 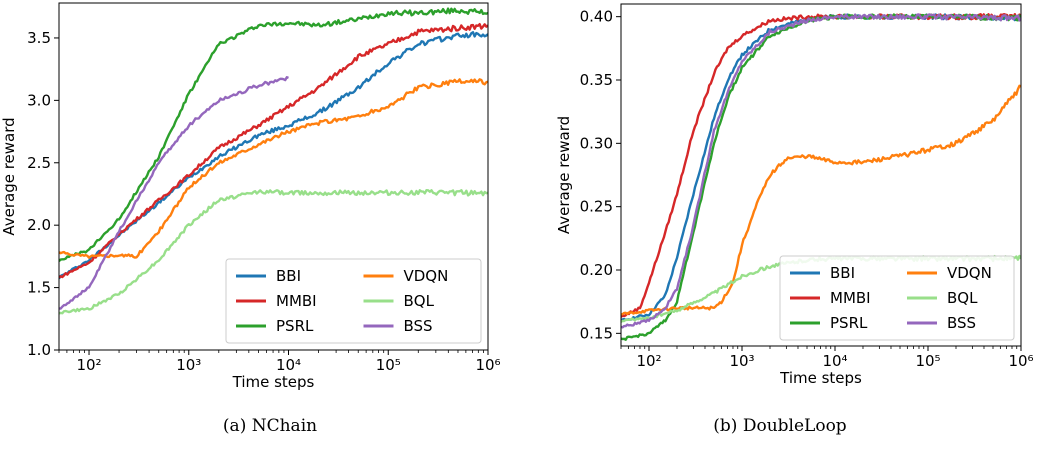 What do you see at coordinates (596, 80) in the screenshot?
I see `doubleloop-y-tick-label: 0.35` at bounding box center [596, 80].